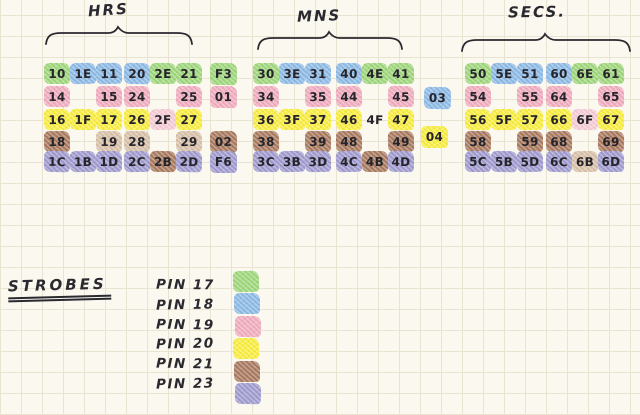 Image resolution: width=640 pixels, height=415 pixels. I want to click on cell-4f: 4F, so click(375, 119).